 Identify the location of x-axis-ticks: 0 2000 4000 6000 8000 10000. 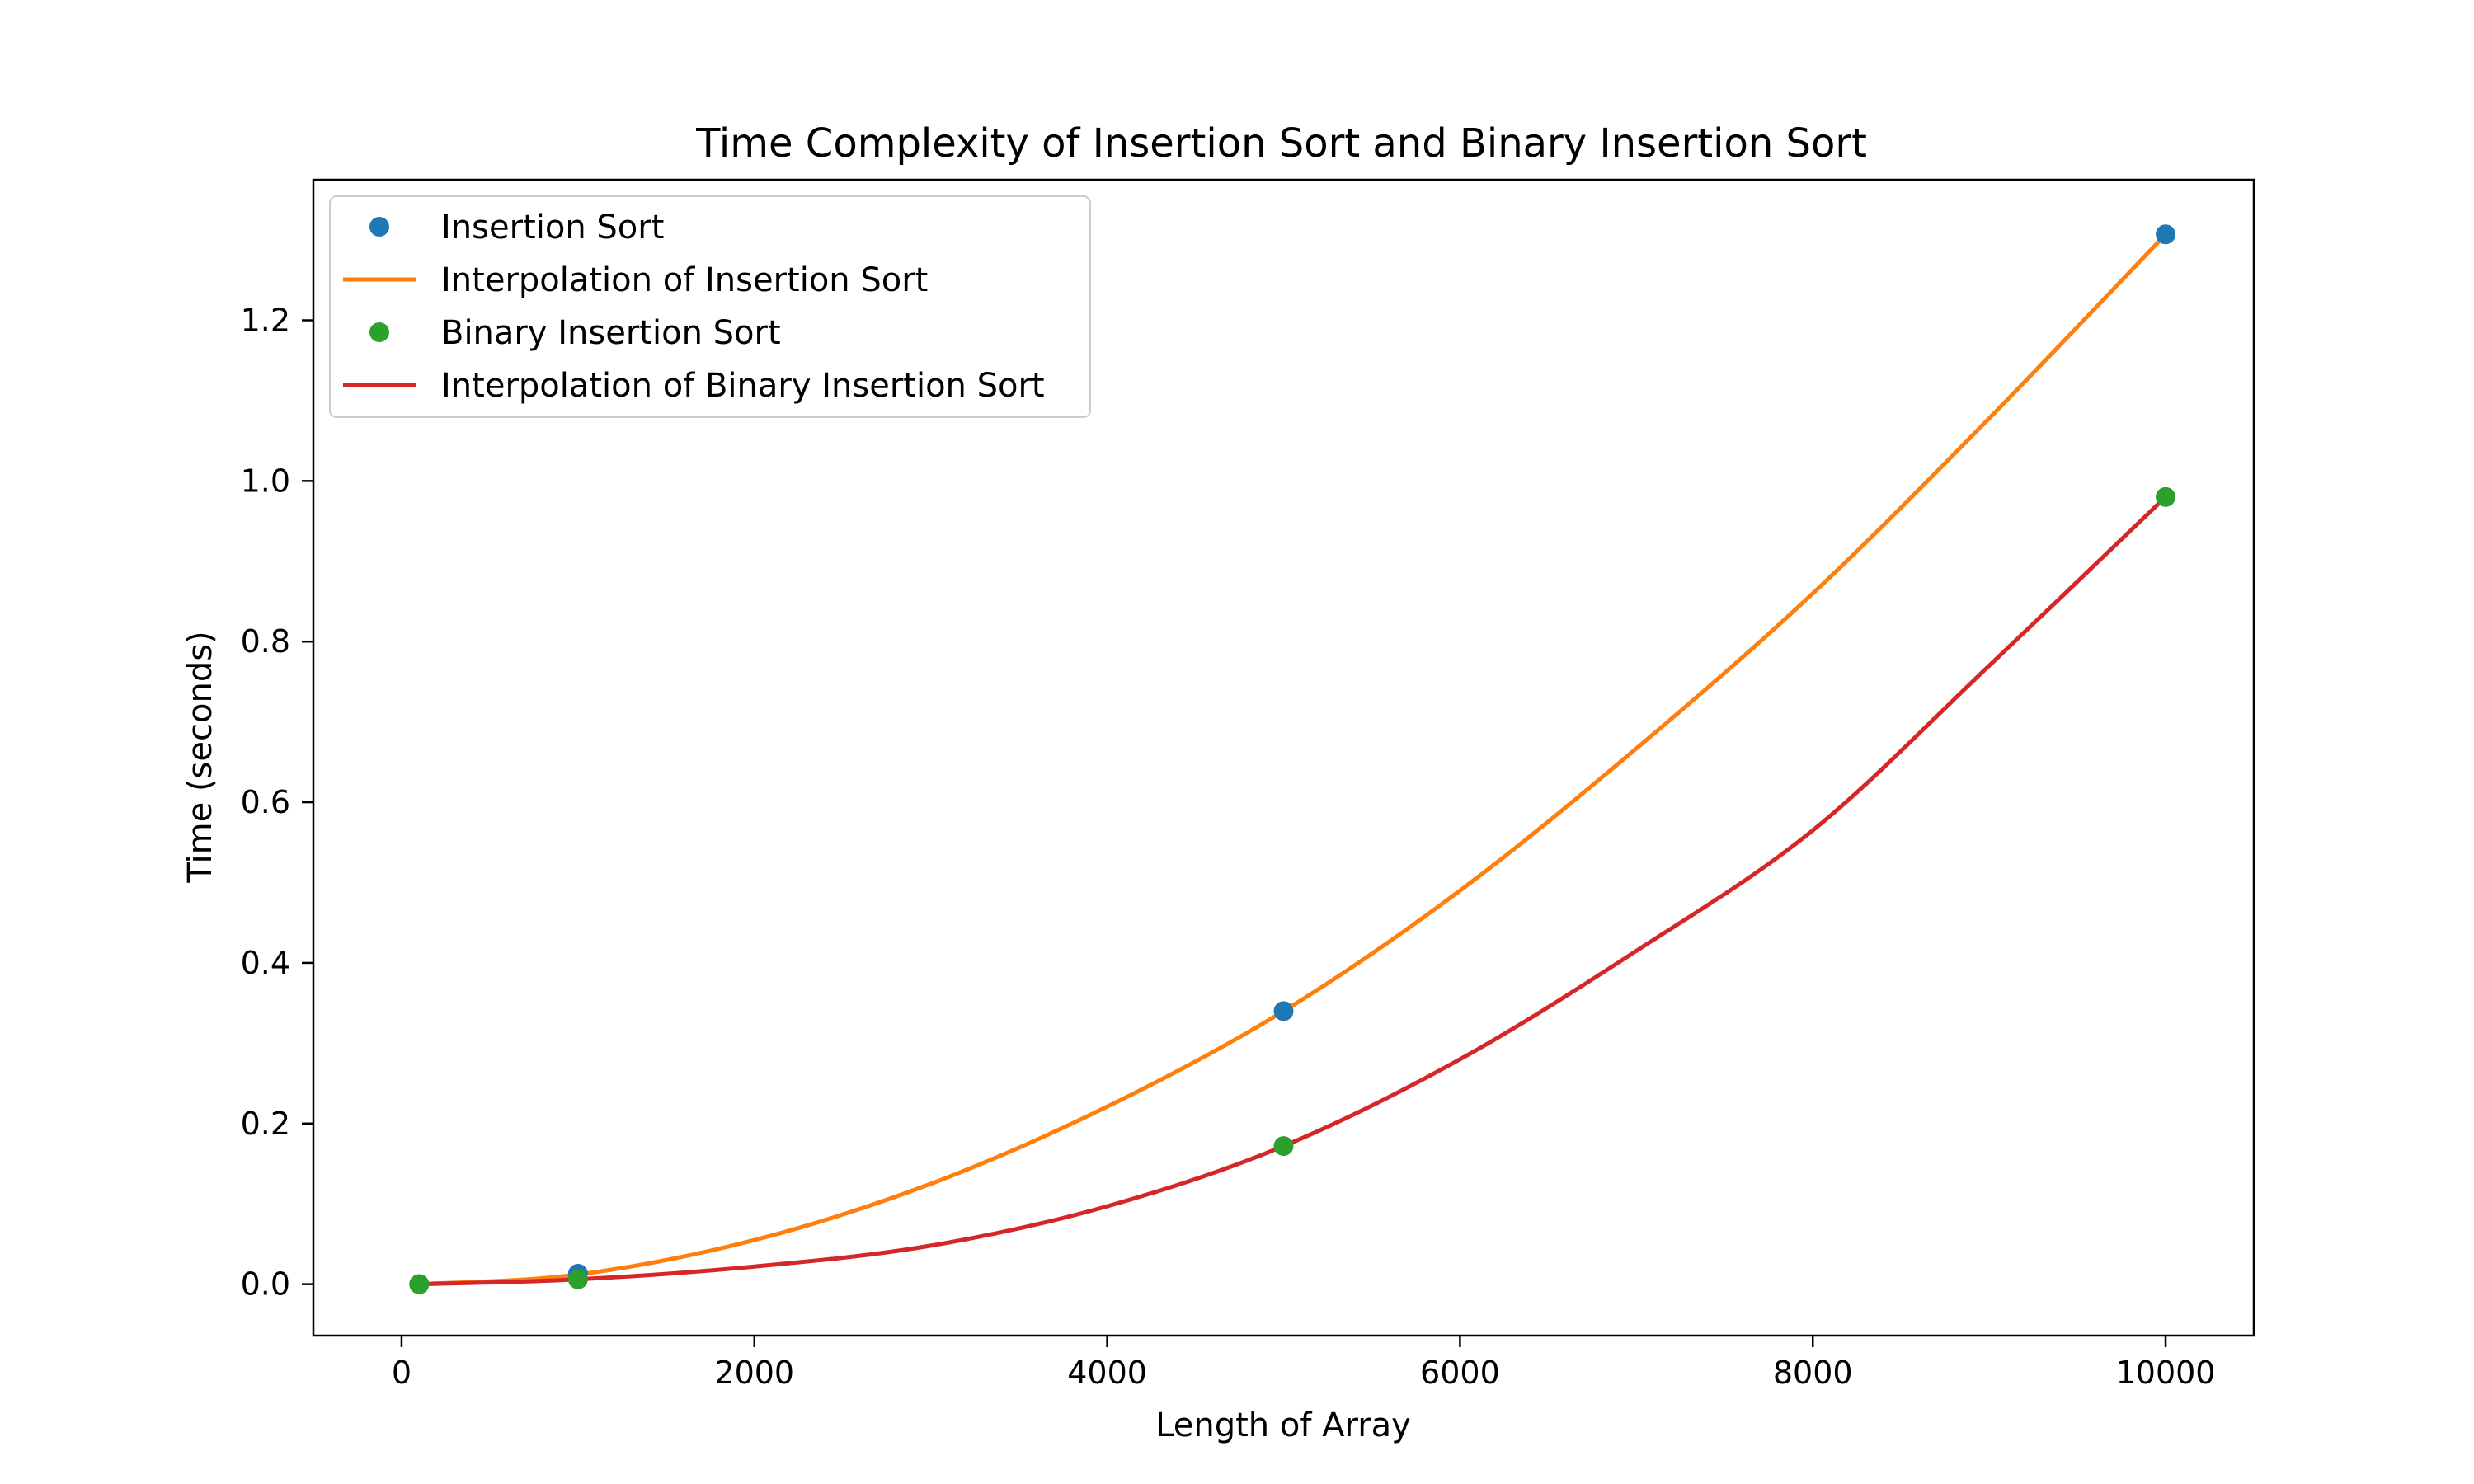
(1304, 1363).